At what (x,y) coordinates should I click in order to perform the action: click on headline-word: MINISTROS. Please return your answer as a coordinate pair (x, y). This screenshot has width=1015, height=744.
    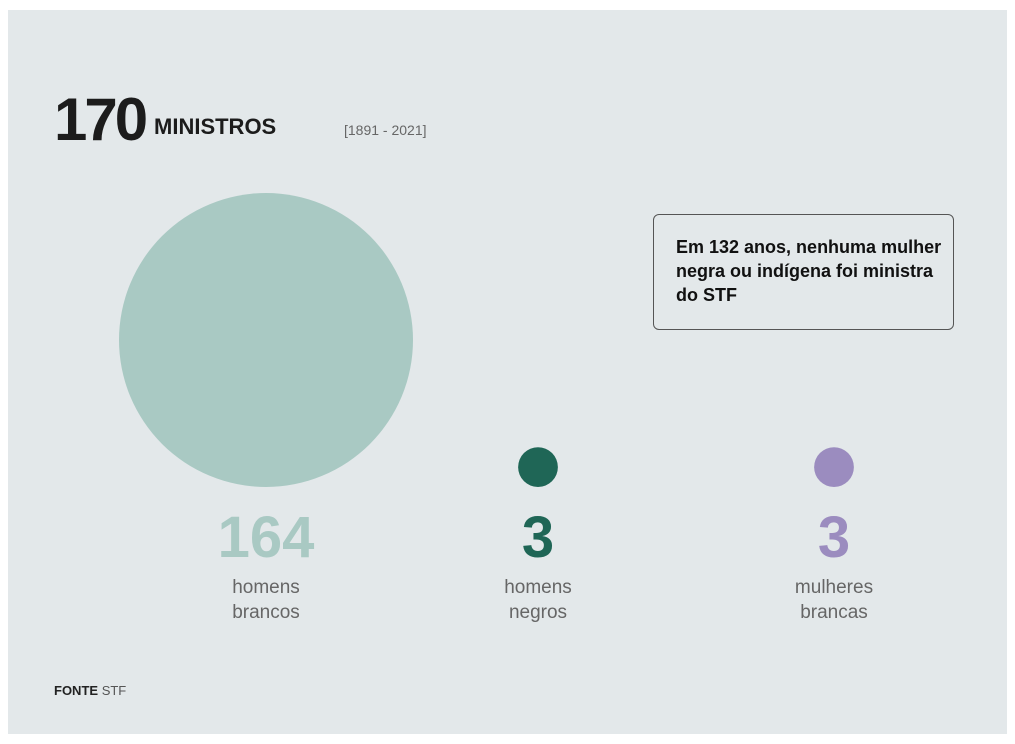
    Looking at the image, I should click on (215, 126).